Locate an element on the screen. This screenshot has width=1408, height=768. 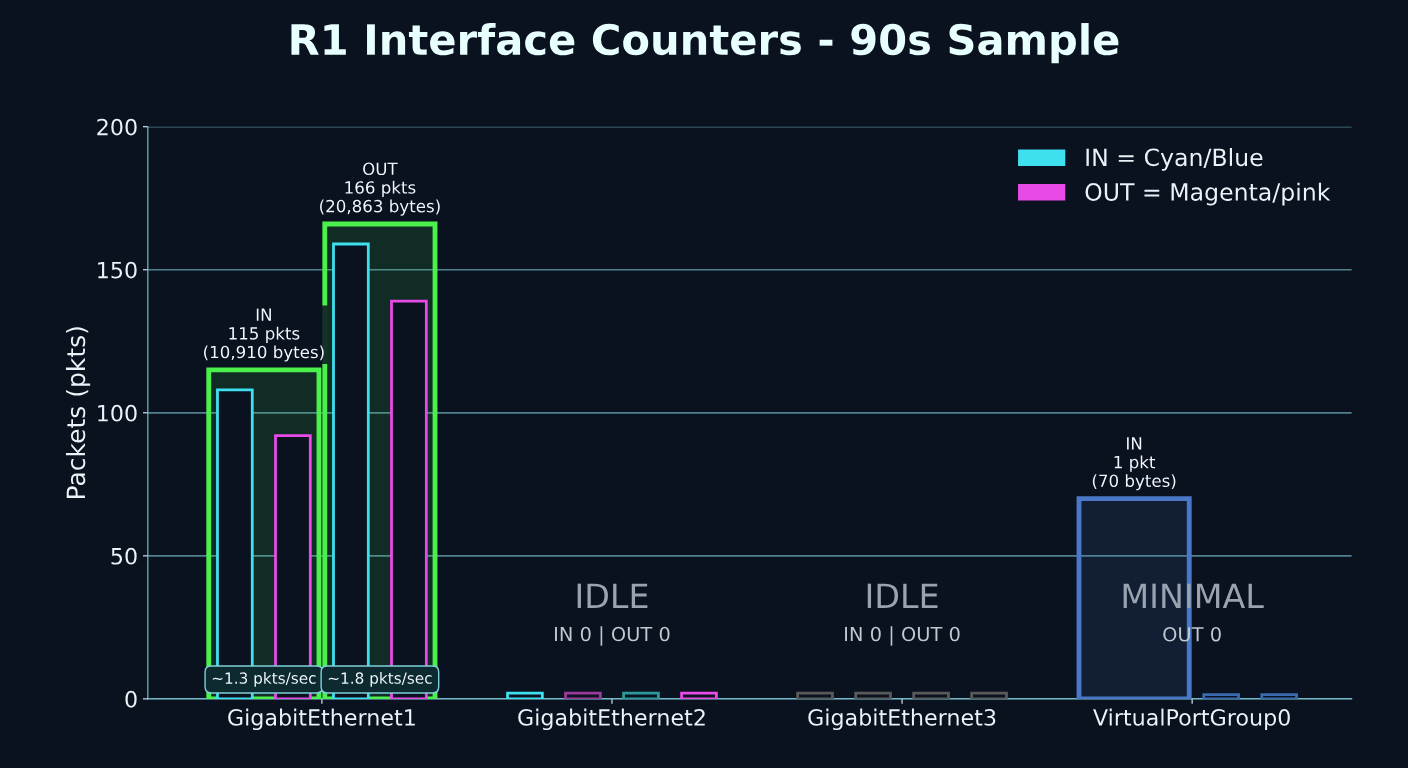
y-tick-label: 200 is located at coordinates (117, 127).